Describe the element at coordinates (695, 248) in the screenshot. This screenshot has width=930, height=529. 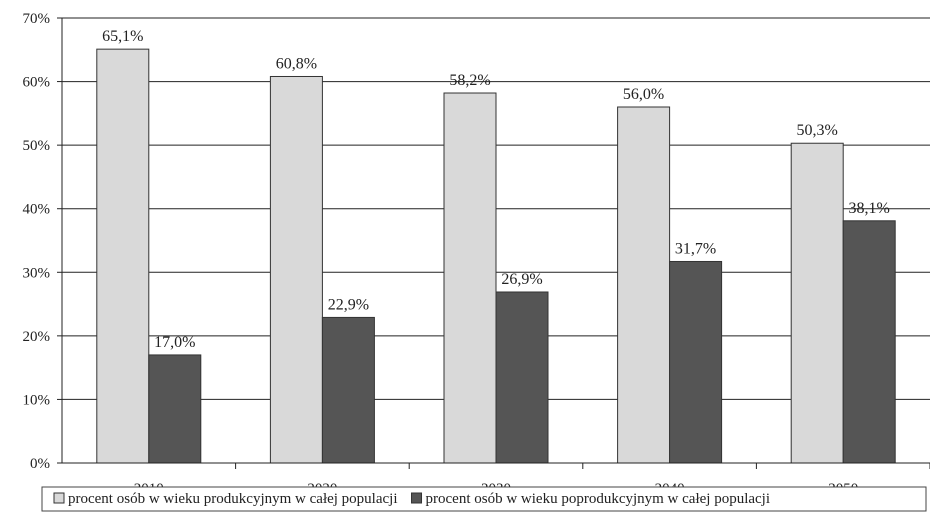
I see `data-label: 31,7%` at that location.